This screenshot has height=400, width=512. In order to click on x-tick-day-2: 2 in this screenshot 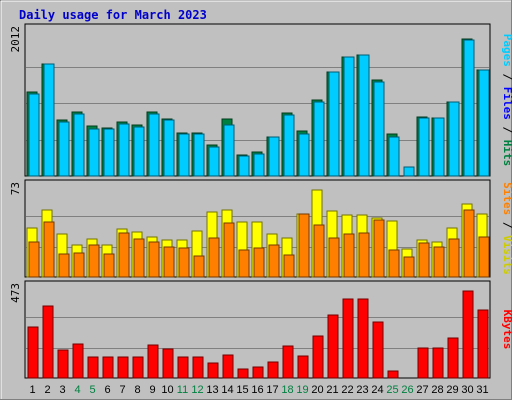, I will do `click(47, 390)`.